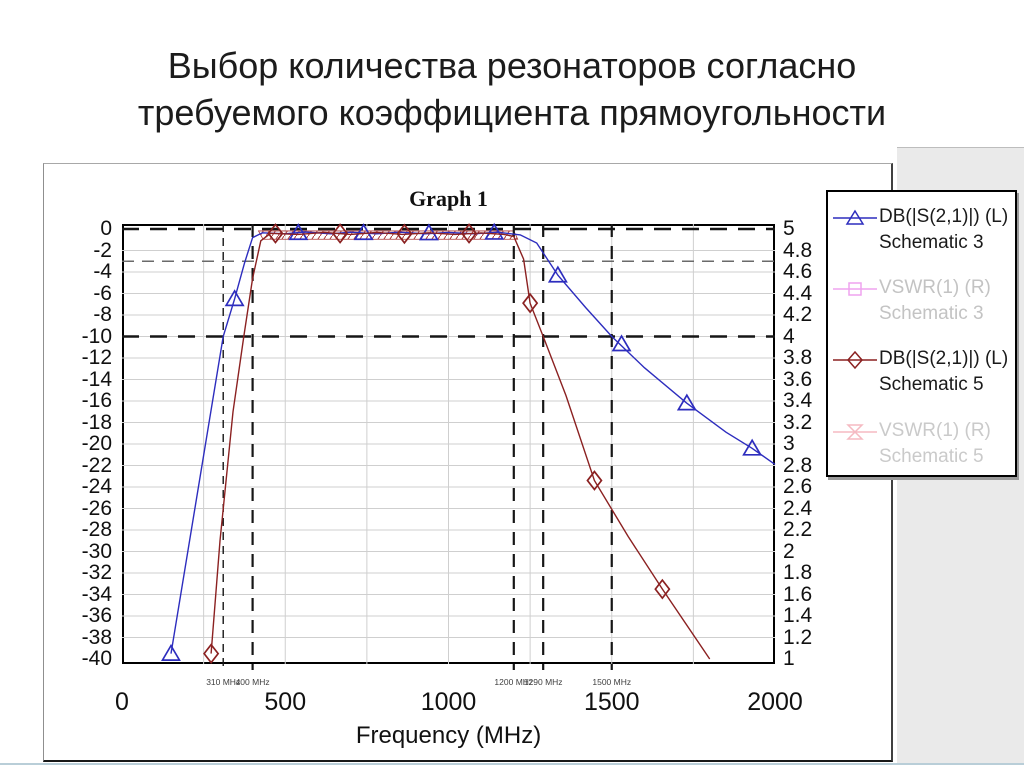 The image size is (1024, 767). I want to click on graph-title: Graph 1, so click(448, 198).